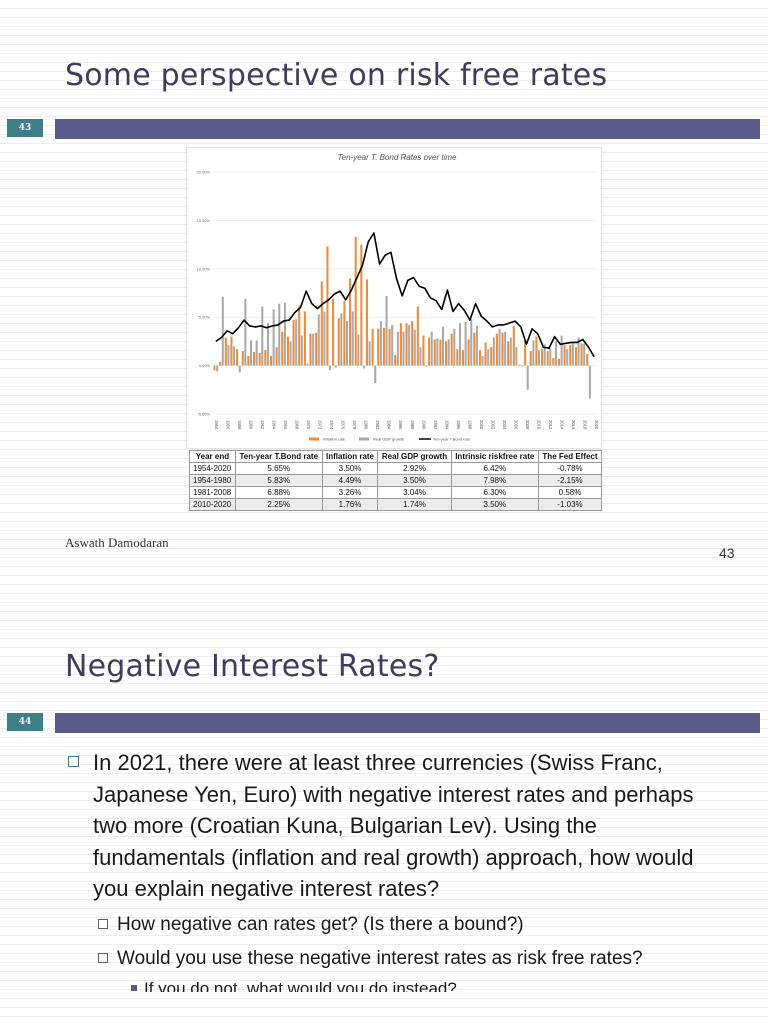  What do you see at coordinates (203, 172) in the screenshot?
I see `y-tick-label: 20.00%` at bounding box center [203, 172].